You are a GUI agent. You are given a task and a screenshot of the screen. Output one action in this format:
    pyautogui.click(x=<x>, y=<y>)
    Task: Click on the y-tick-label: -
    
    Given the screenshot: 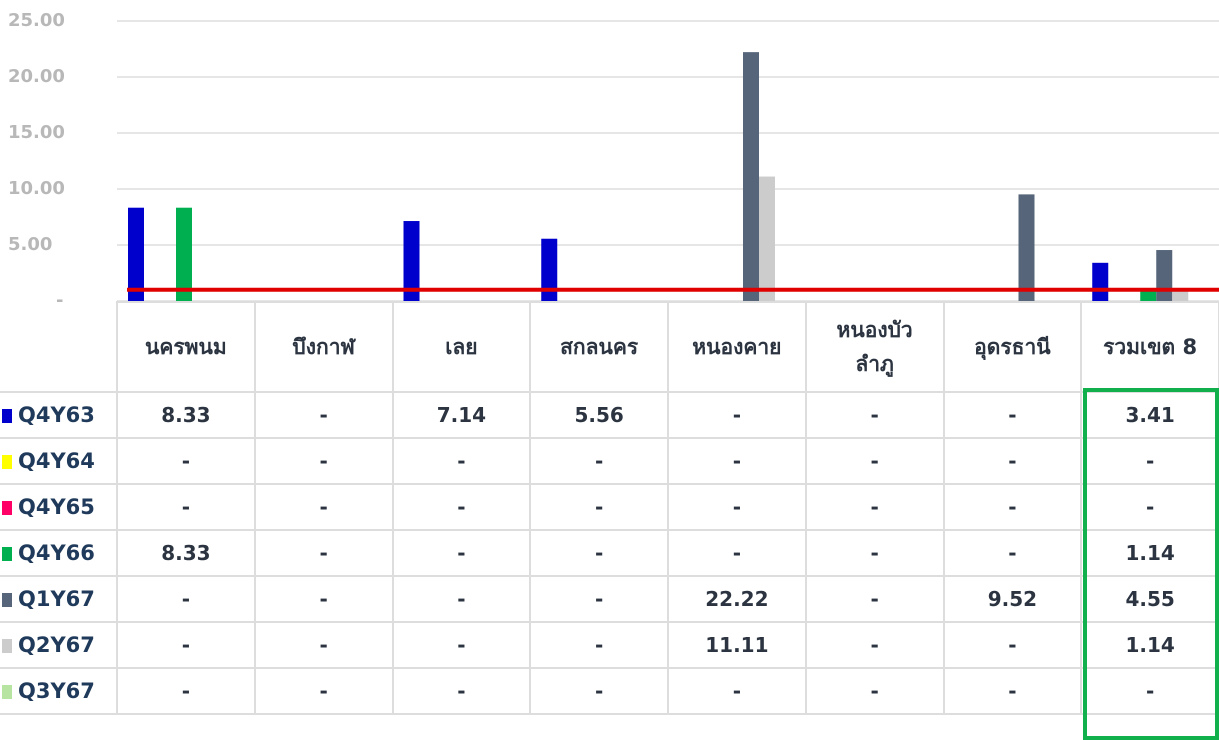 What is the action you would take?
    pyautogui.click(x=59, y=296)
    